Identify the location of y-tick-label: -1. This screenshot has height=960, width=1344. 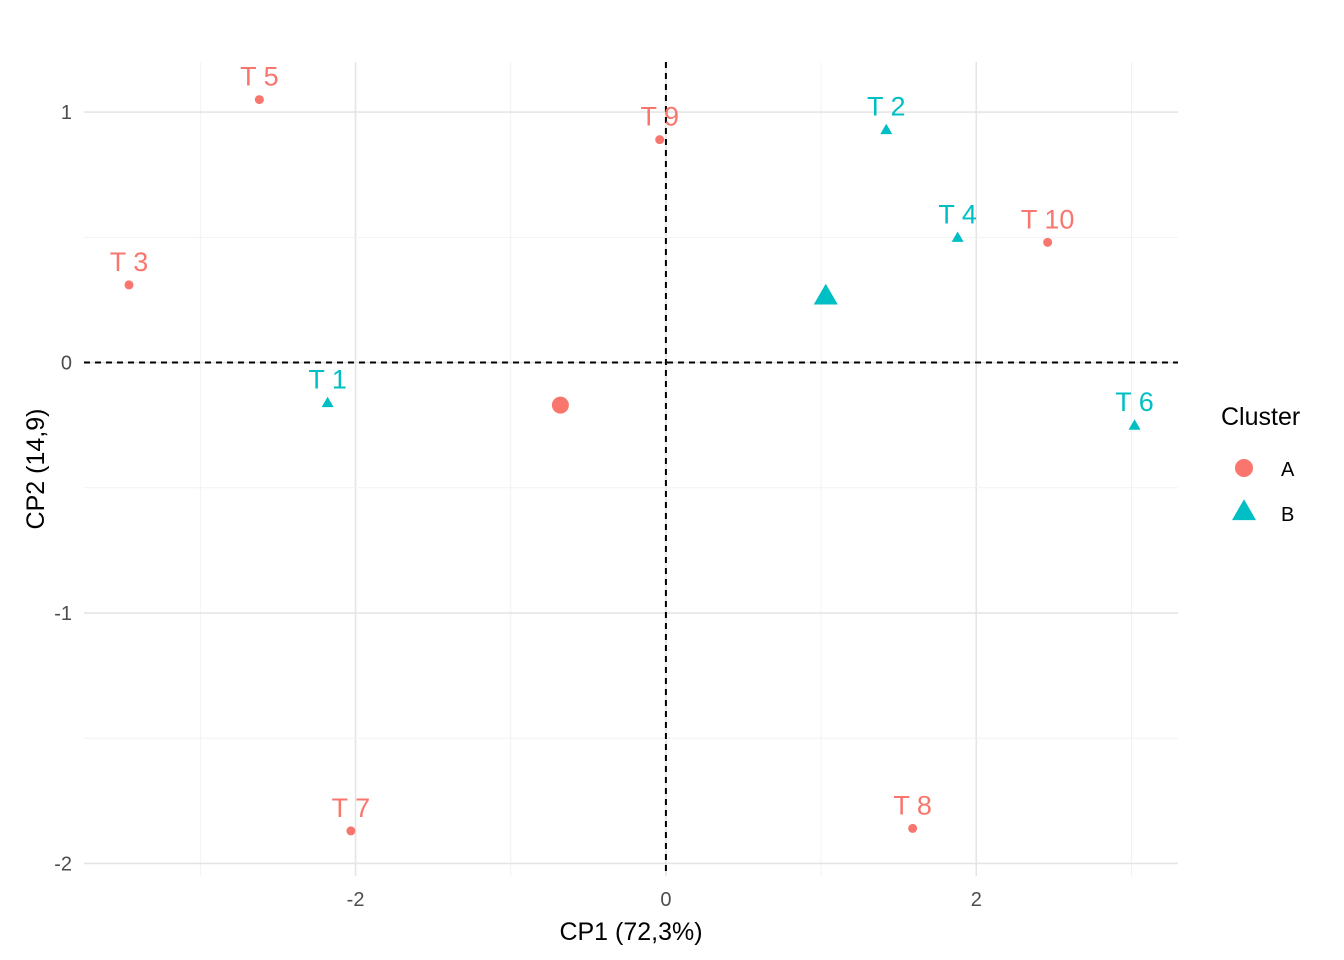
(63, 614).